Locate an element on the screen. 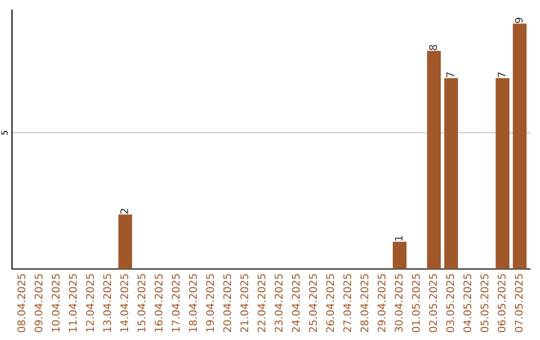 The width and height of the screenshot is (540, 340). x-tick-label: 09.04.2025 is located at coordinates (38, 303).